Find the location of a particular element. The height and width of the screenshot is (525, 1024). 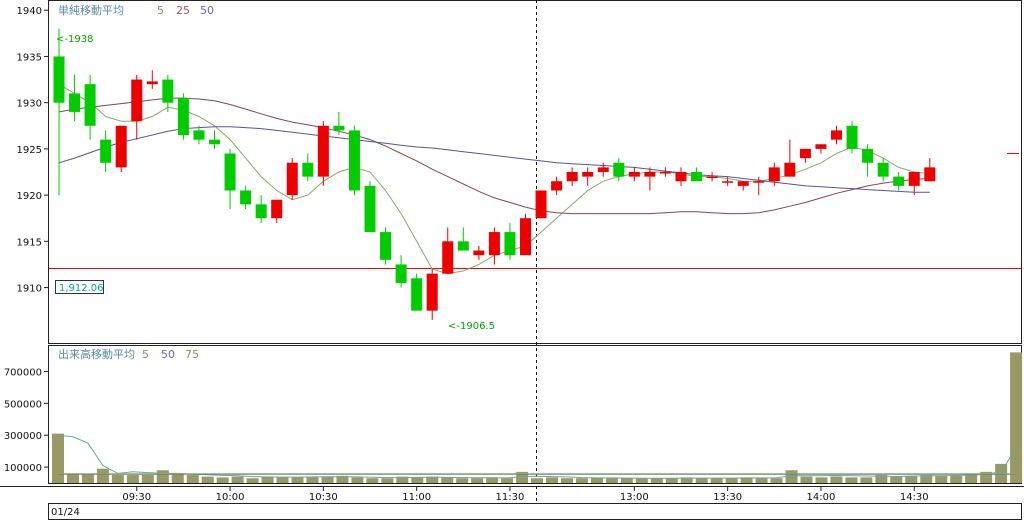

max-price-annotation: <-1938 is located at coordinates (74, 39).